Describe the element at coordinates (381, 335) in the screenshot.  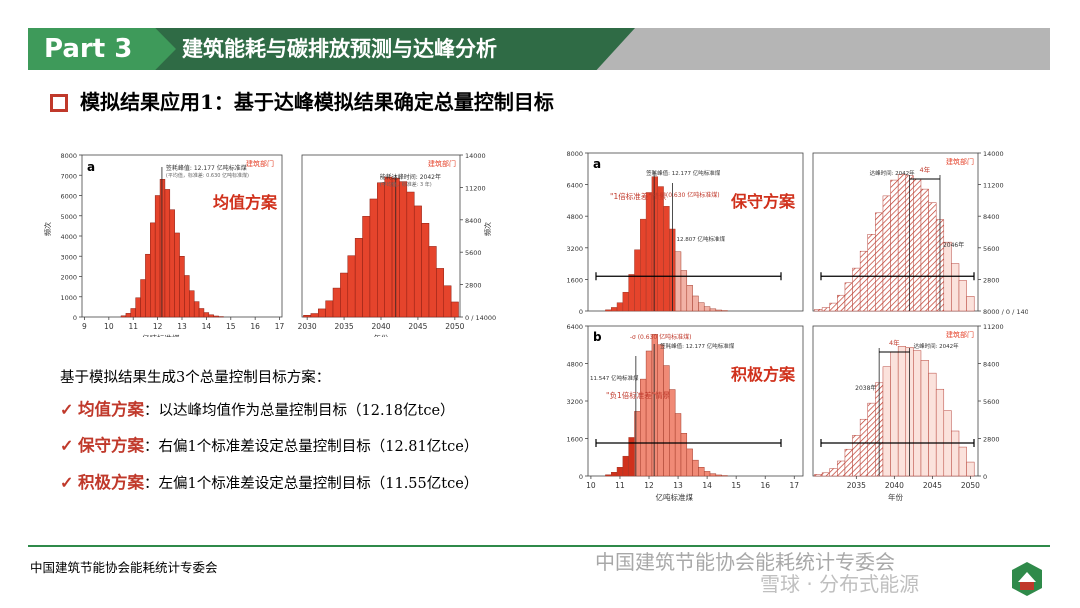
I see `x-axis-label: 年份` at that location.